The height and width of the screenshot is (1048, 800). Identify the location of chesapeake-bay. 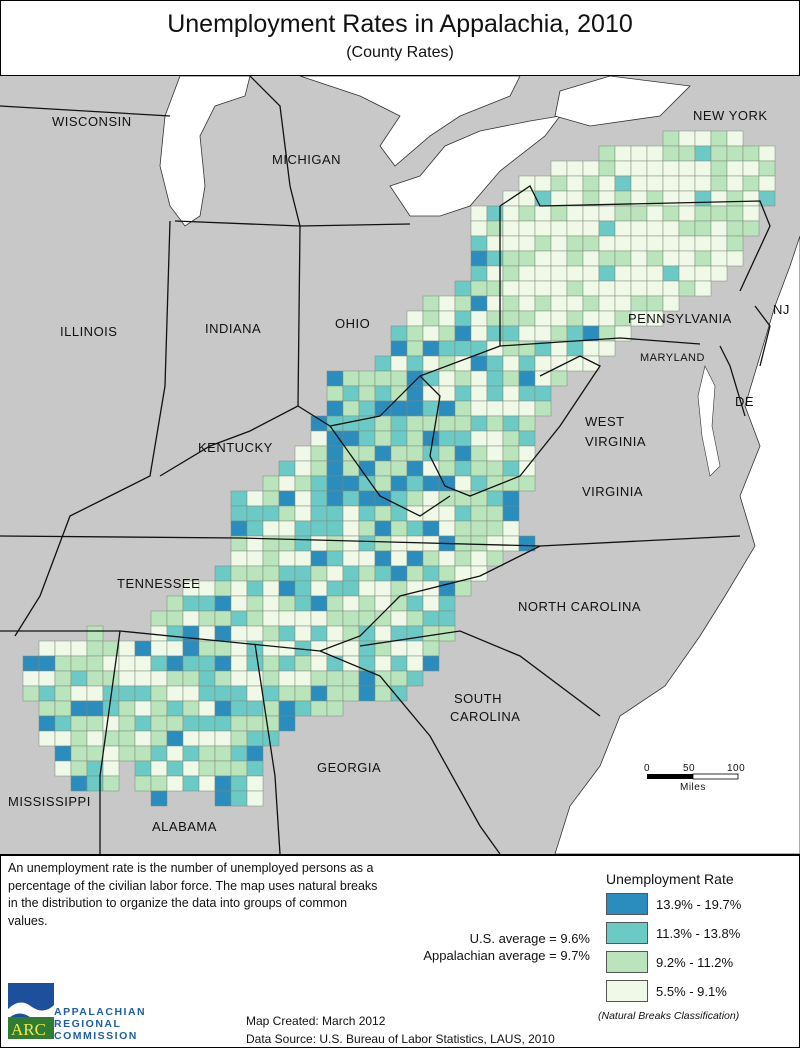
(709, 421).